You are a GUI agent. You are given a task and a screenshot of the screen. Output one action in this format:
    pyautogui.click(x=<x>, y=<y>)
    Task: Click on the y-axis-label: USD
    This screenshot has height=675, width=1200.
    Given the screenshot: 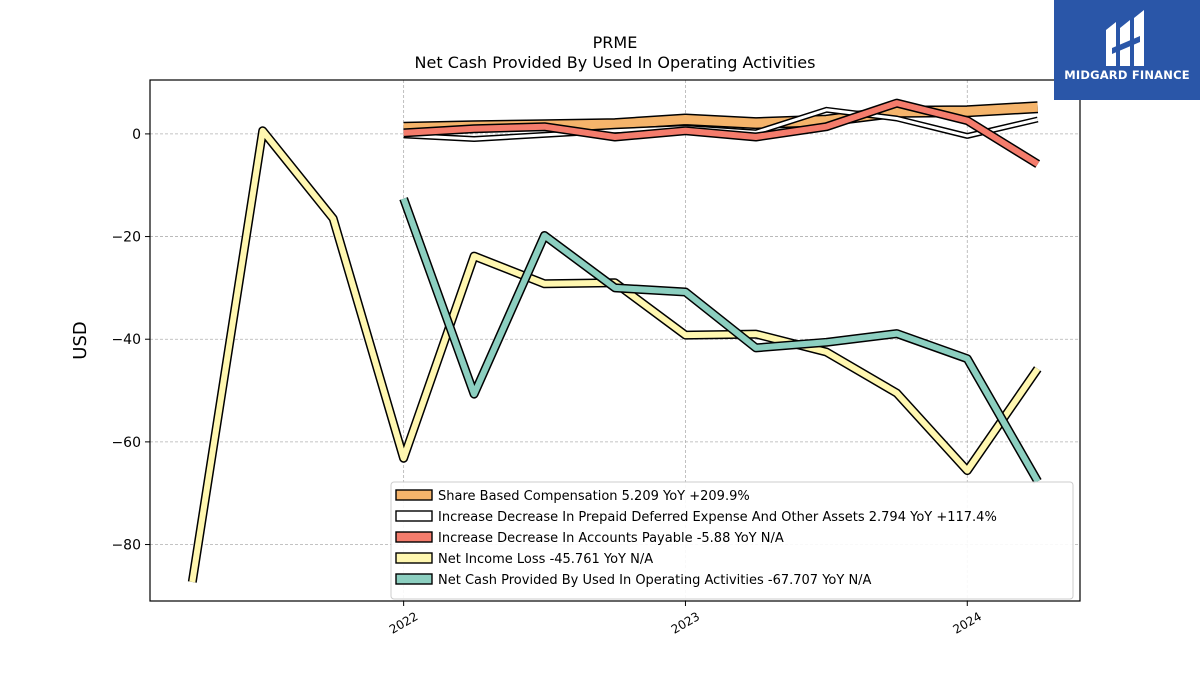 What is the action you would take?
    pyautogui.click(x=80, y=340)
    